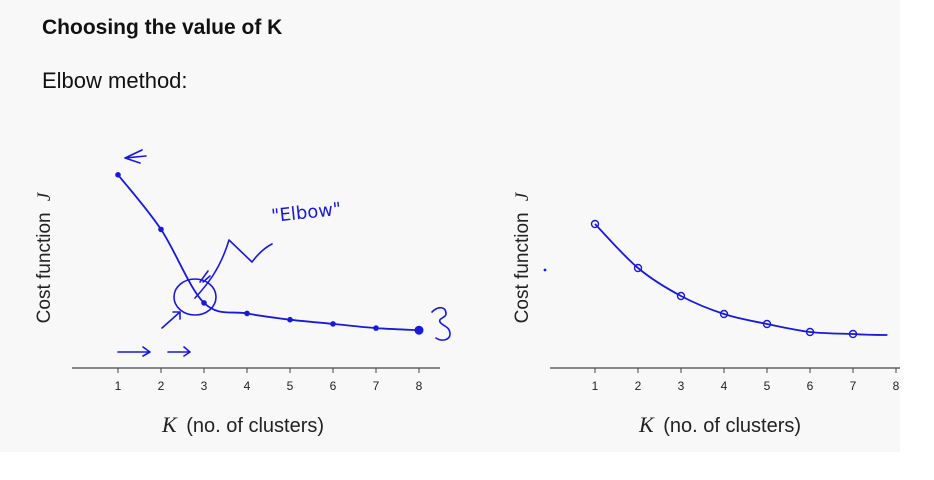  What do you see at coordinates (441, 323) in the screenshot?
I see `pen-scribble-icon` at bounding box center [441, 323].